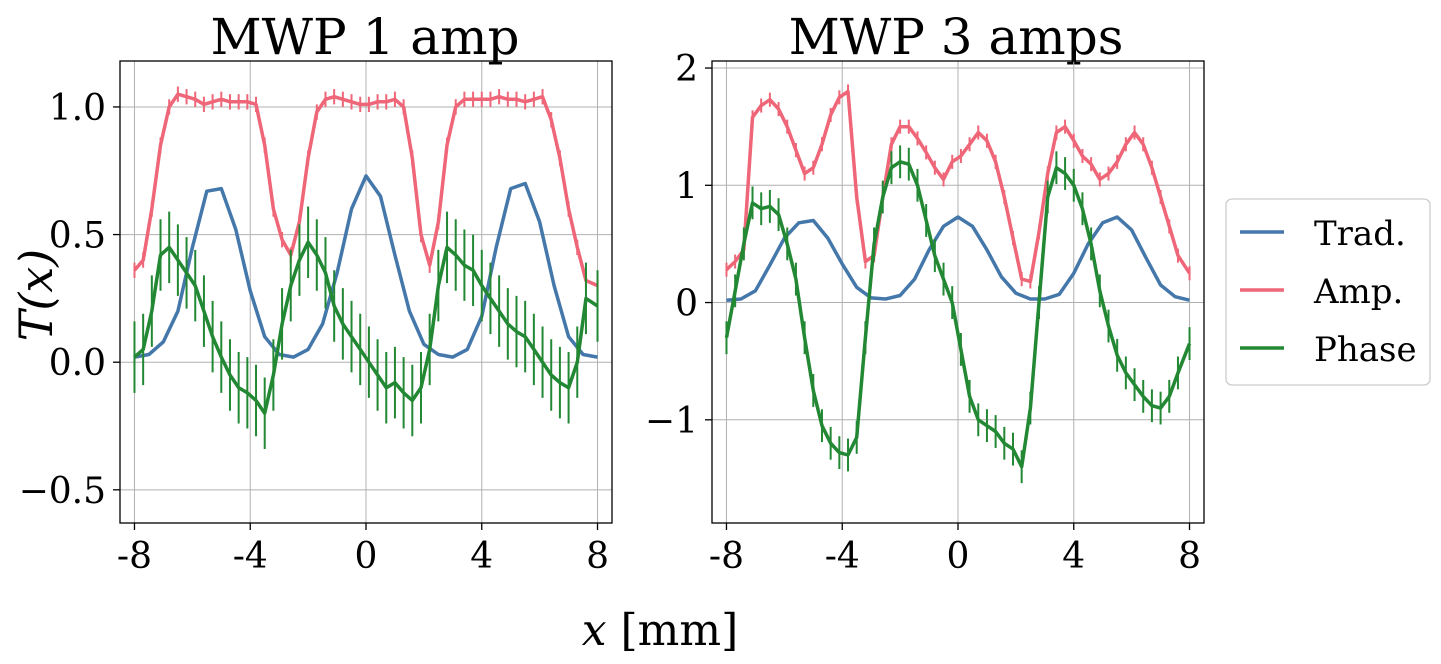 This screenshot has height=664, width=1441. I want to click on x-axis-label: x [mm], so click(660, 630).